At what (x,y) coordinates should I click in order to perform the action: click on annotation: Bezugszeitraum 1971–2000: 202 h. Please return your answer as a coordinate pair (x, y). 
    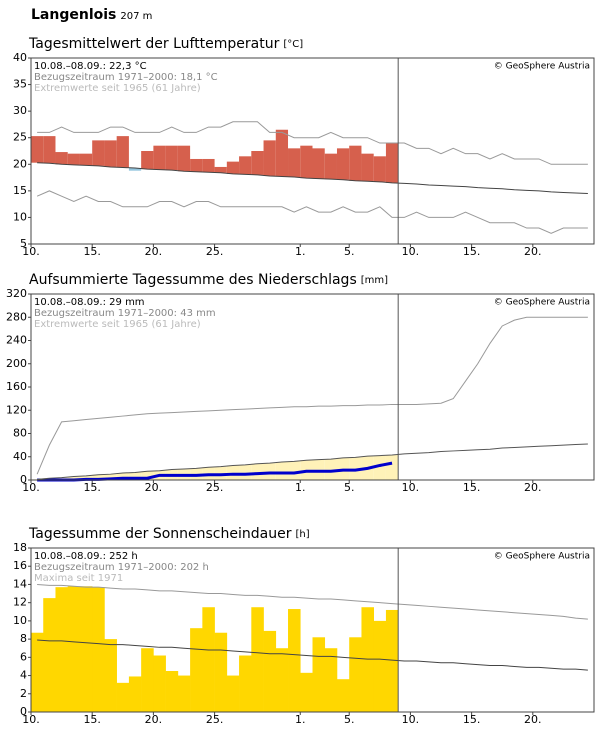
    Looking at the image, I should click on (121, 567).